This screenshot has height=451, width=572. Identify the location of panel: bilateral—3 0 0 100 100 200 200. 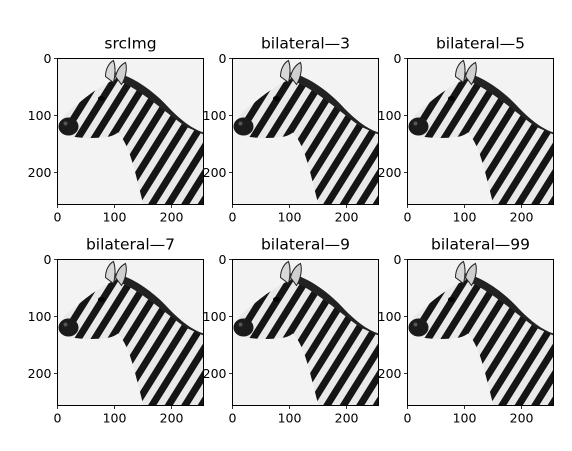
(291, 130).